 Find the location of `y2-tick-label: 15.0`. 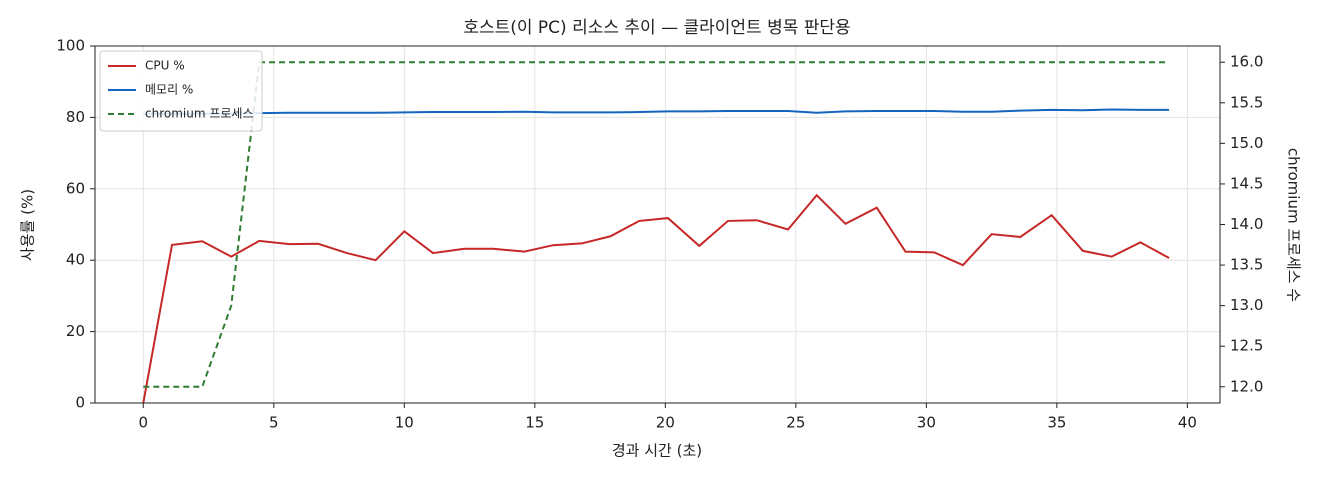

y2-tick-label: 15.0 is located at coordinates (1246, 143).